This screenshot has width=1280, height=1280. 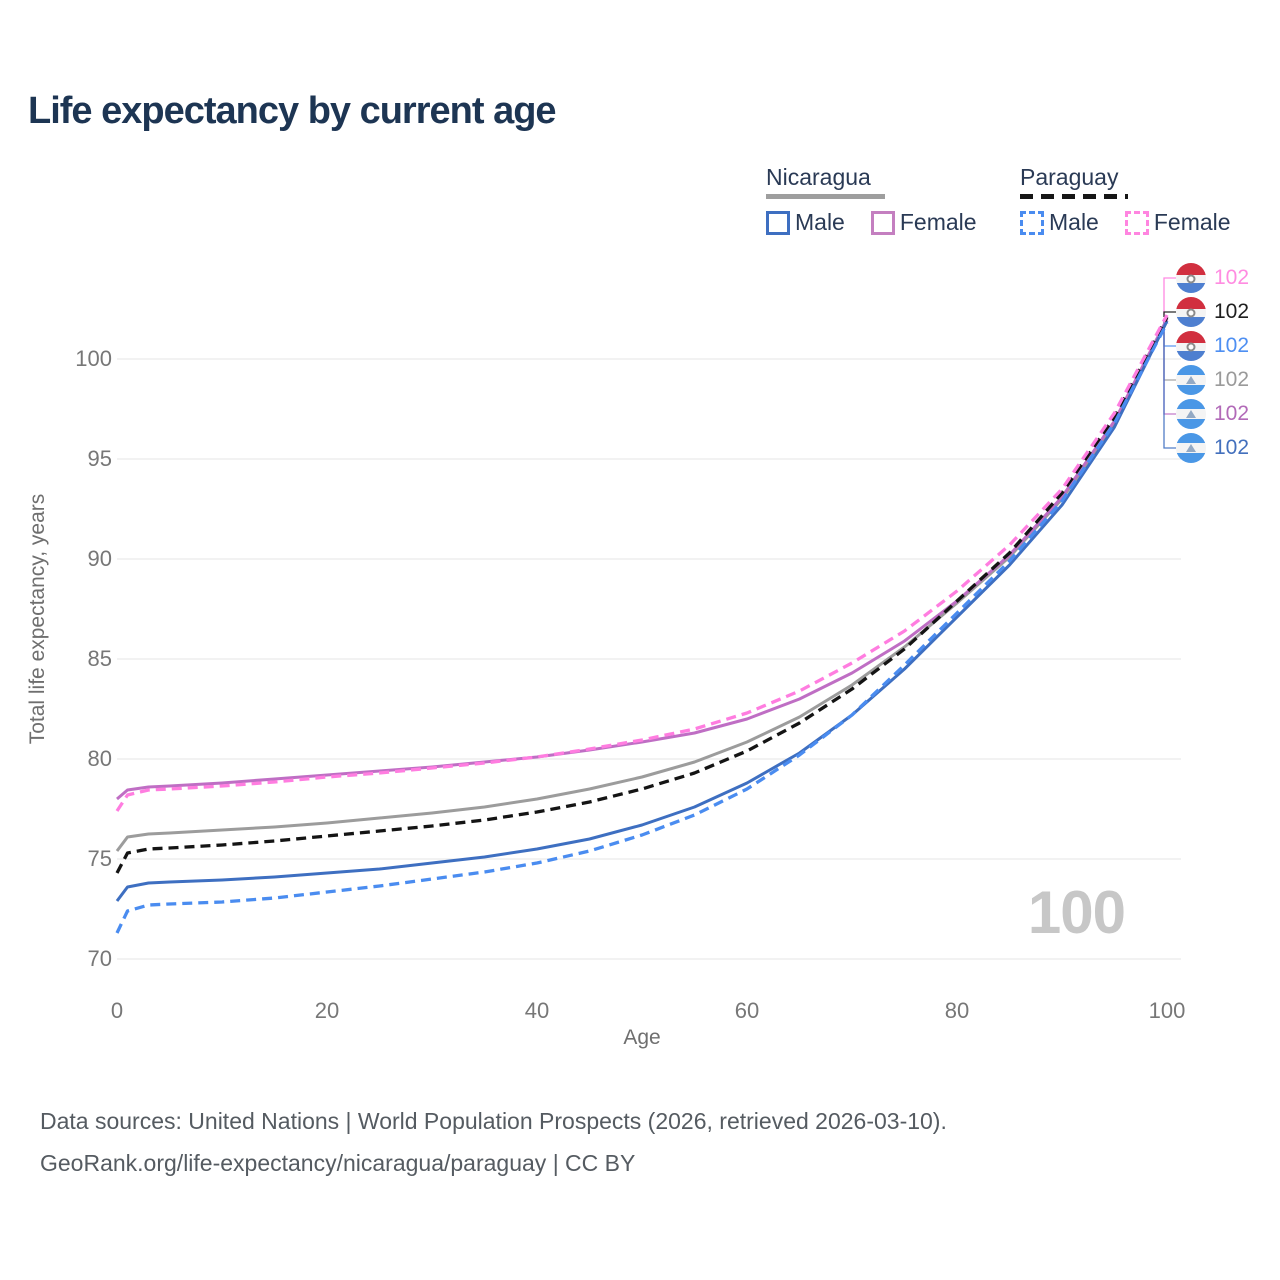 I want to click on x-tick-100: 100, so click(x=1167, y=1010).